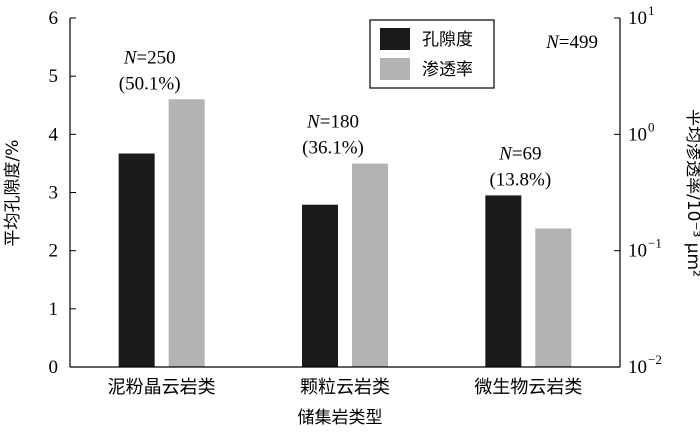  I want to click on legend-label-permeability: 渗透率, so click(447, 70).